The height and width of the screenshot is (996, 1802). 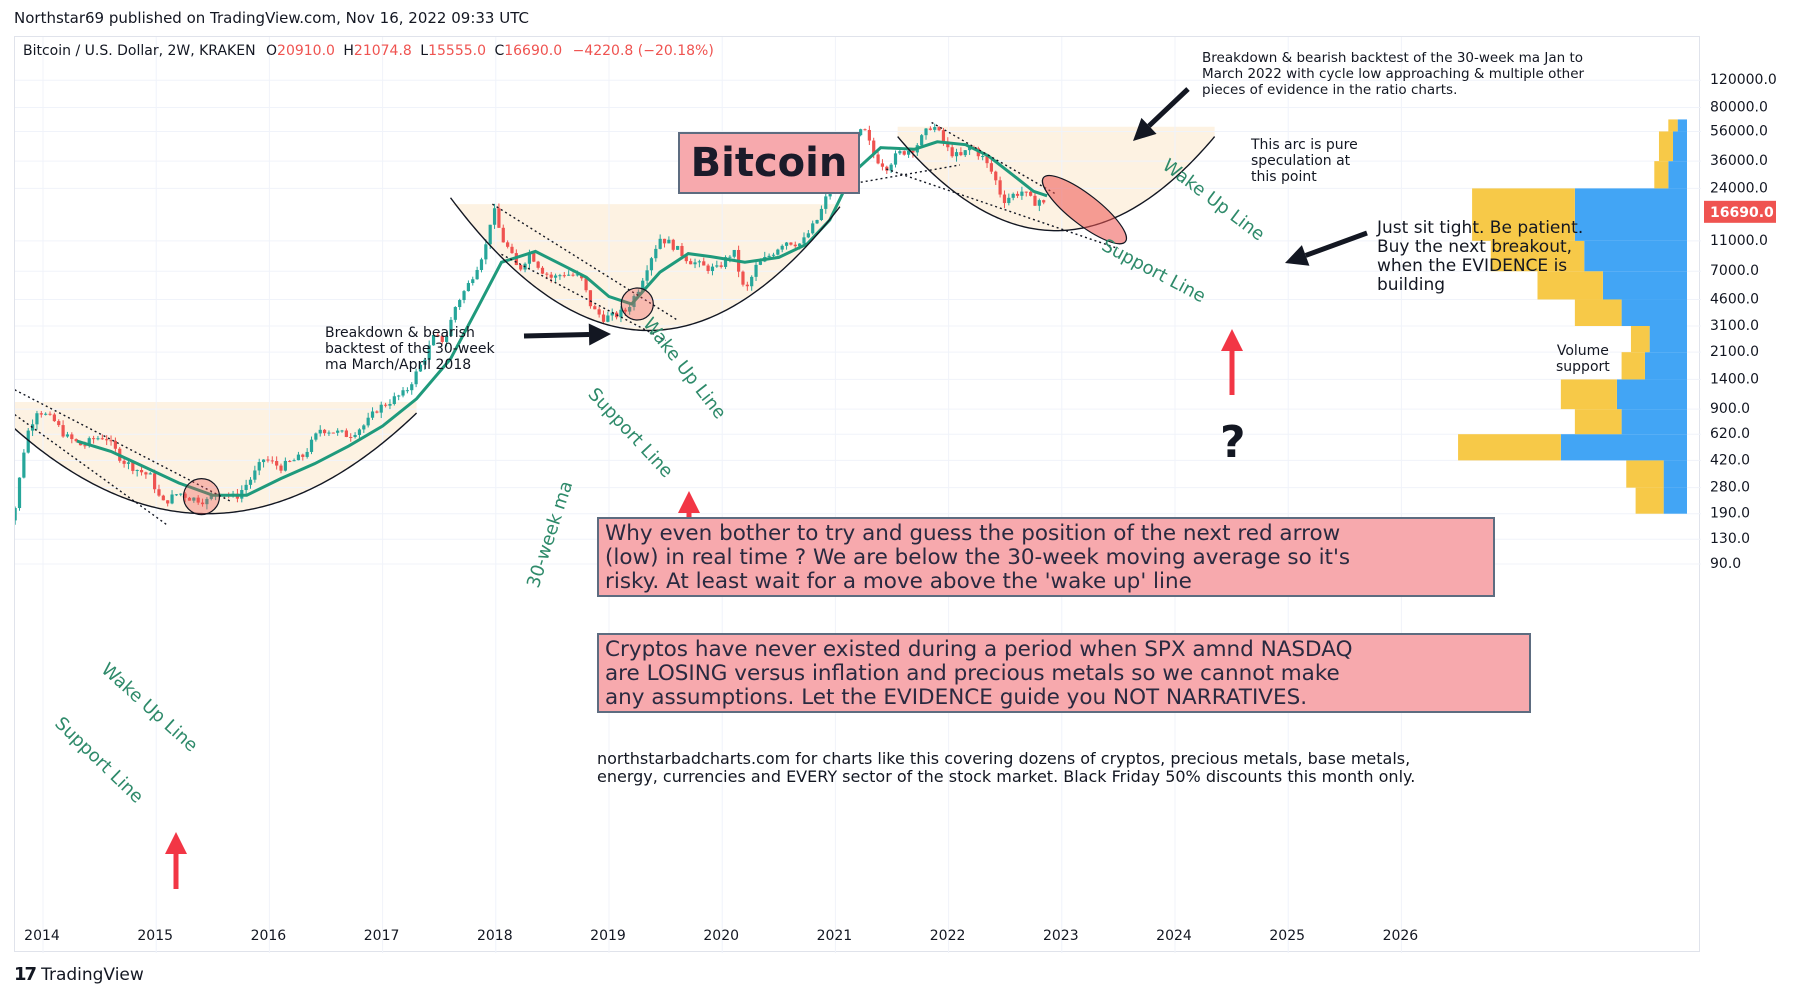 I want to click on speculation-line3: this point, so click(x=1284, y=177).